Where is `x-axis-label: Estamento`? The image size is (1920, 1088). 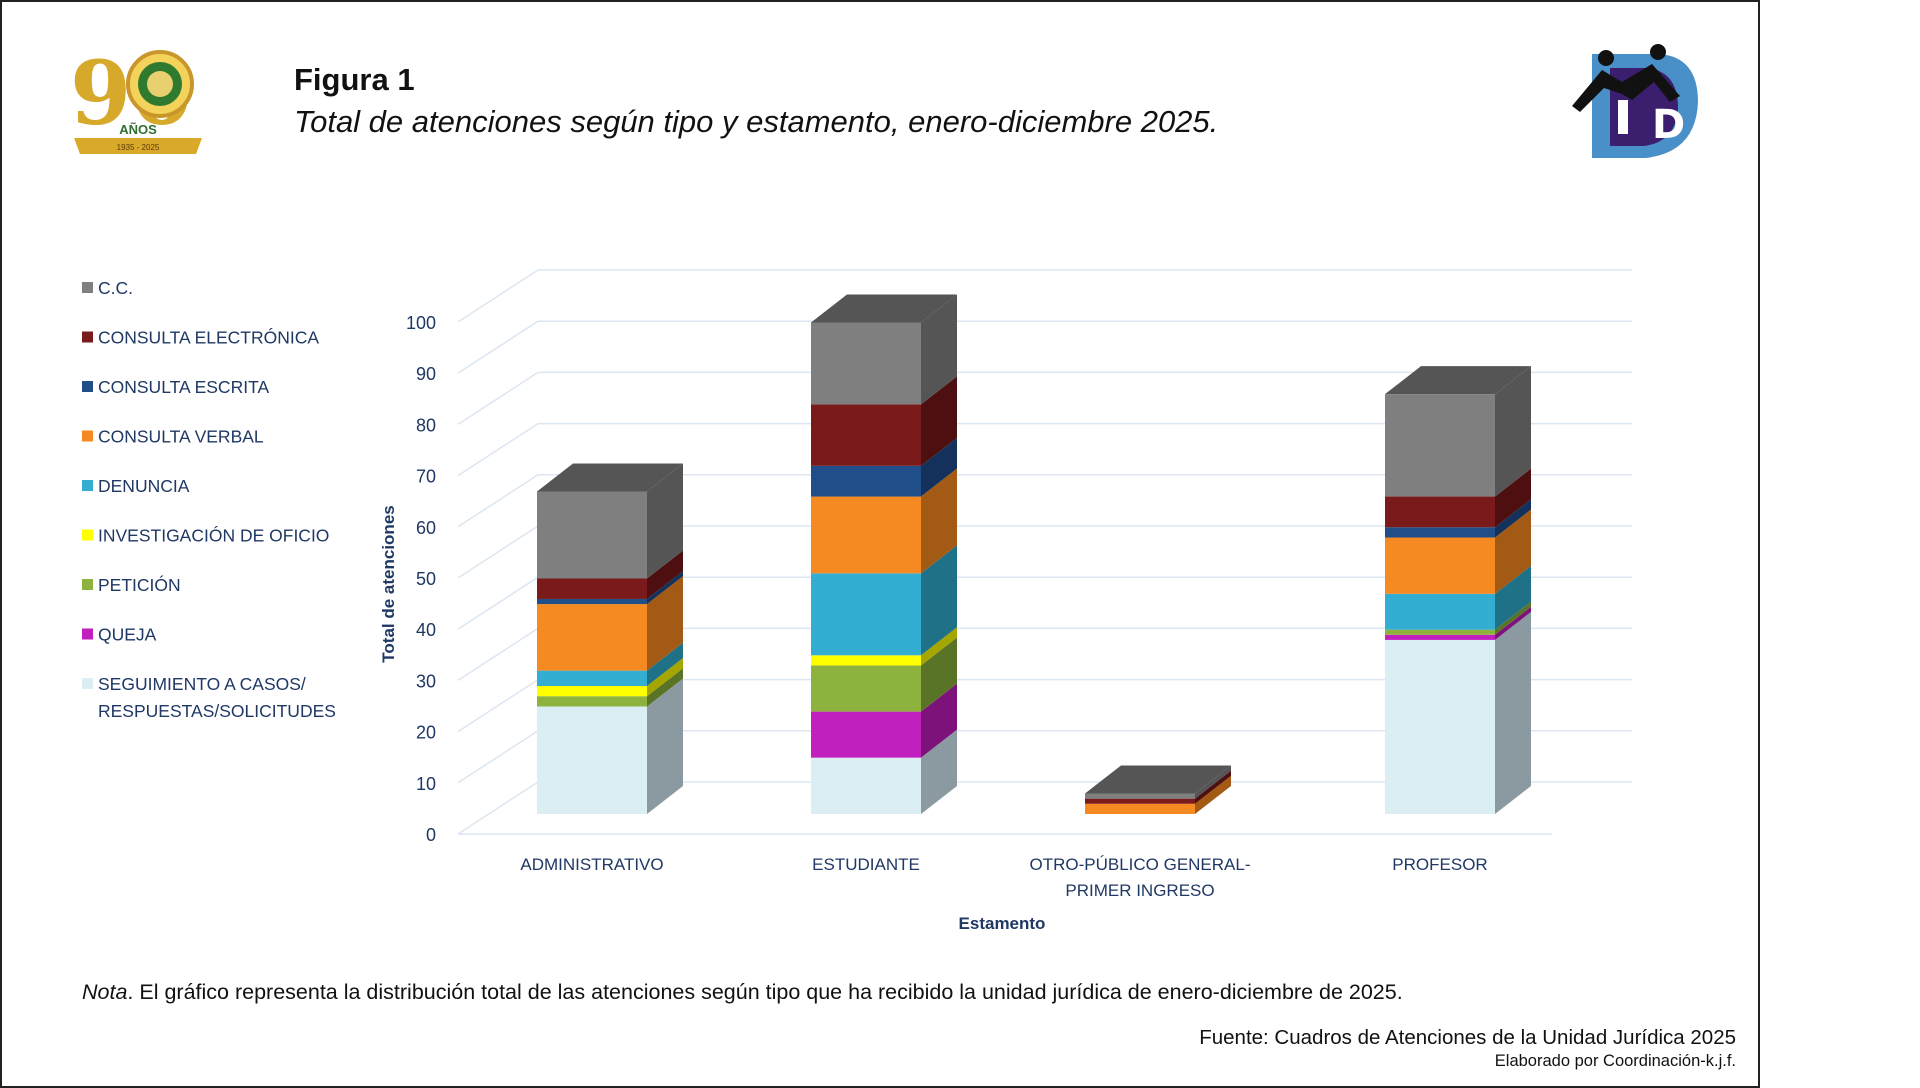 x-axis-label: Estamento is located at coordinates (1002, 923).